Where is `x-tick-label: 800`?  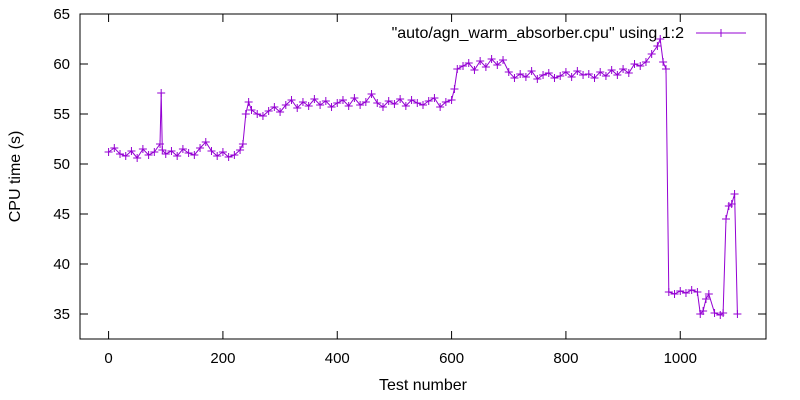
x-tick-label: 800 is located at coordinates (565, 358).